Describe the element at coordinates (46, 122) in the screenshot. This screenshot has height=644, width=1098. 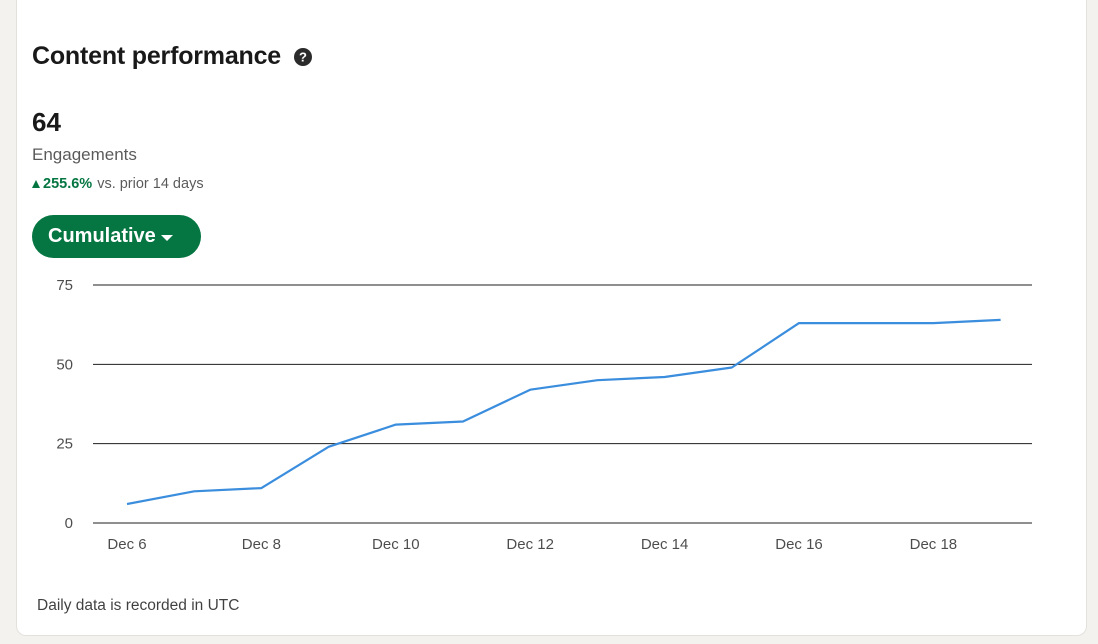
I see `metric-value: 64` at that location.